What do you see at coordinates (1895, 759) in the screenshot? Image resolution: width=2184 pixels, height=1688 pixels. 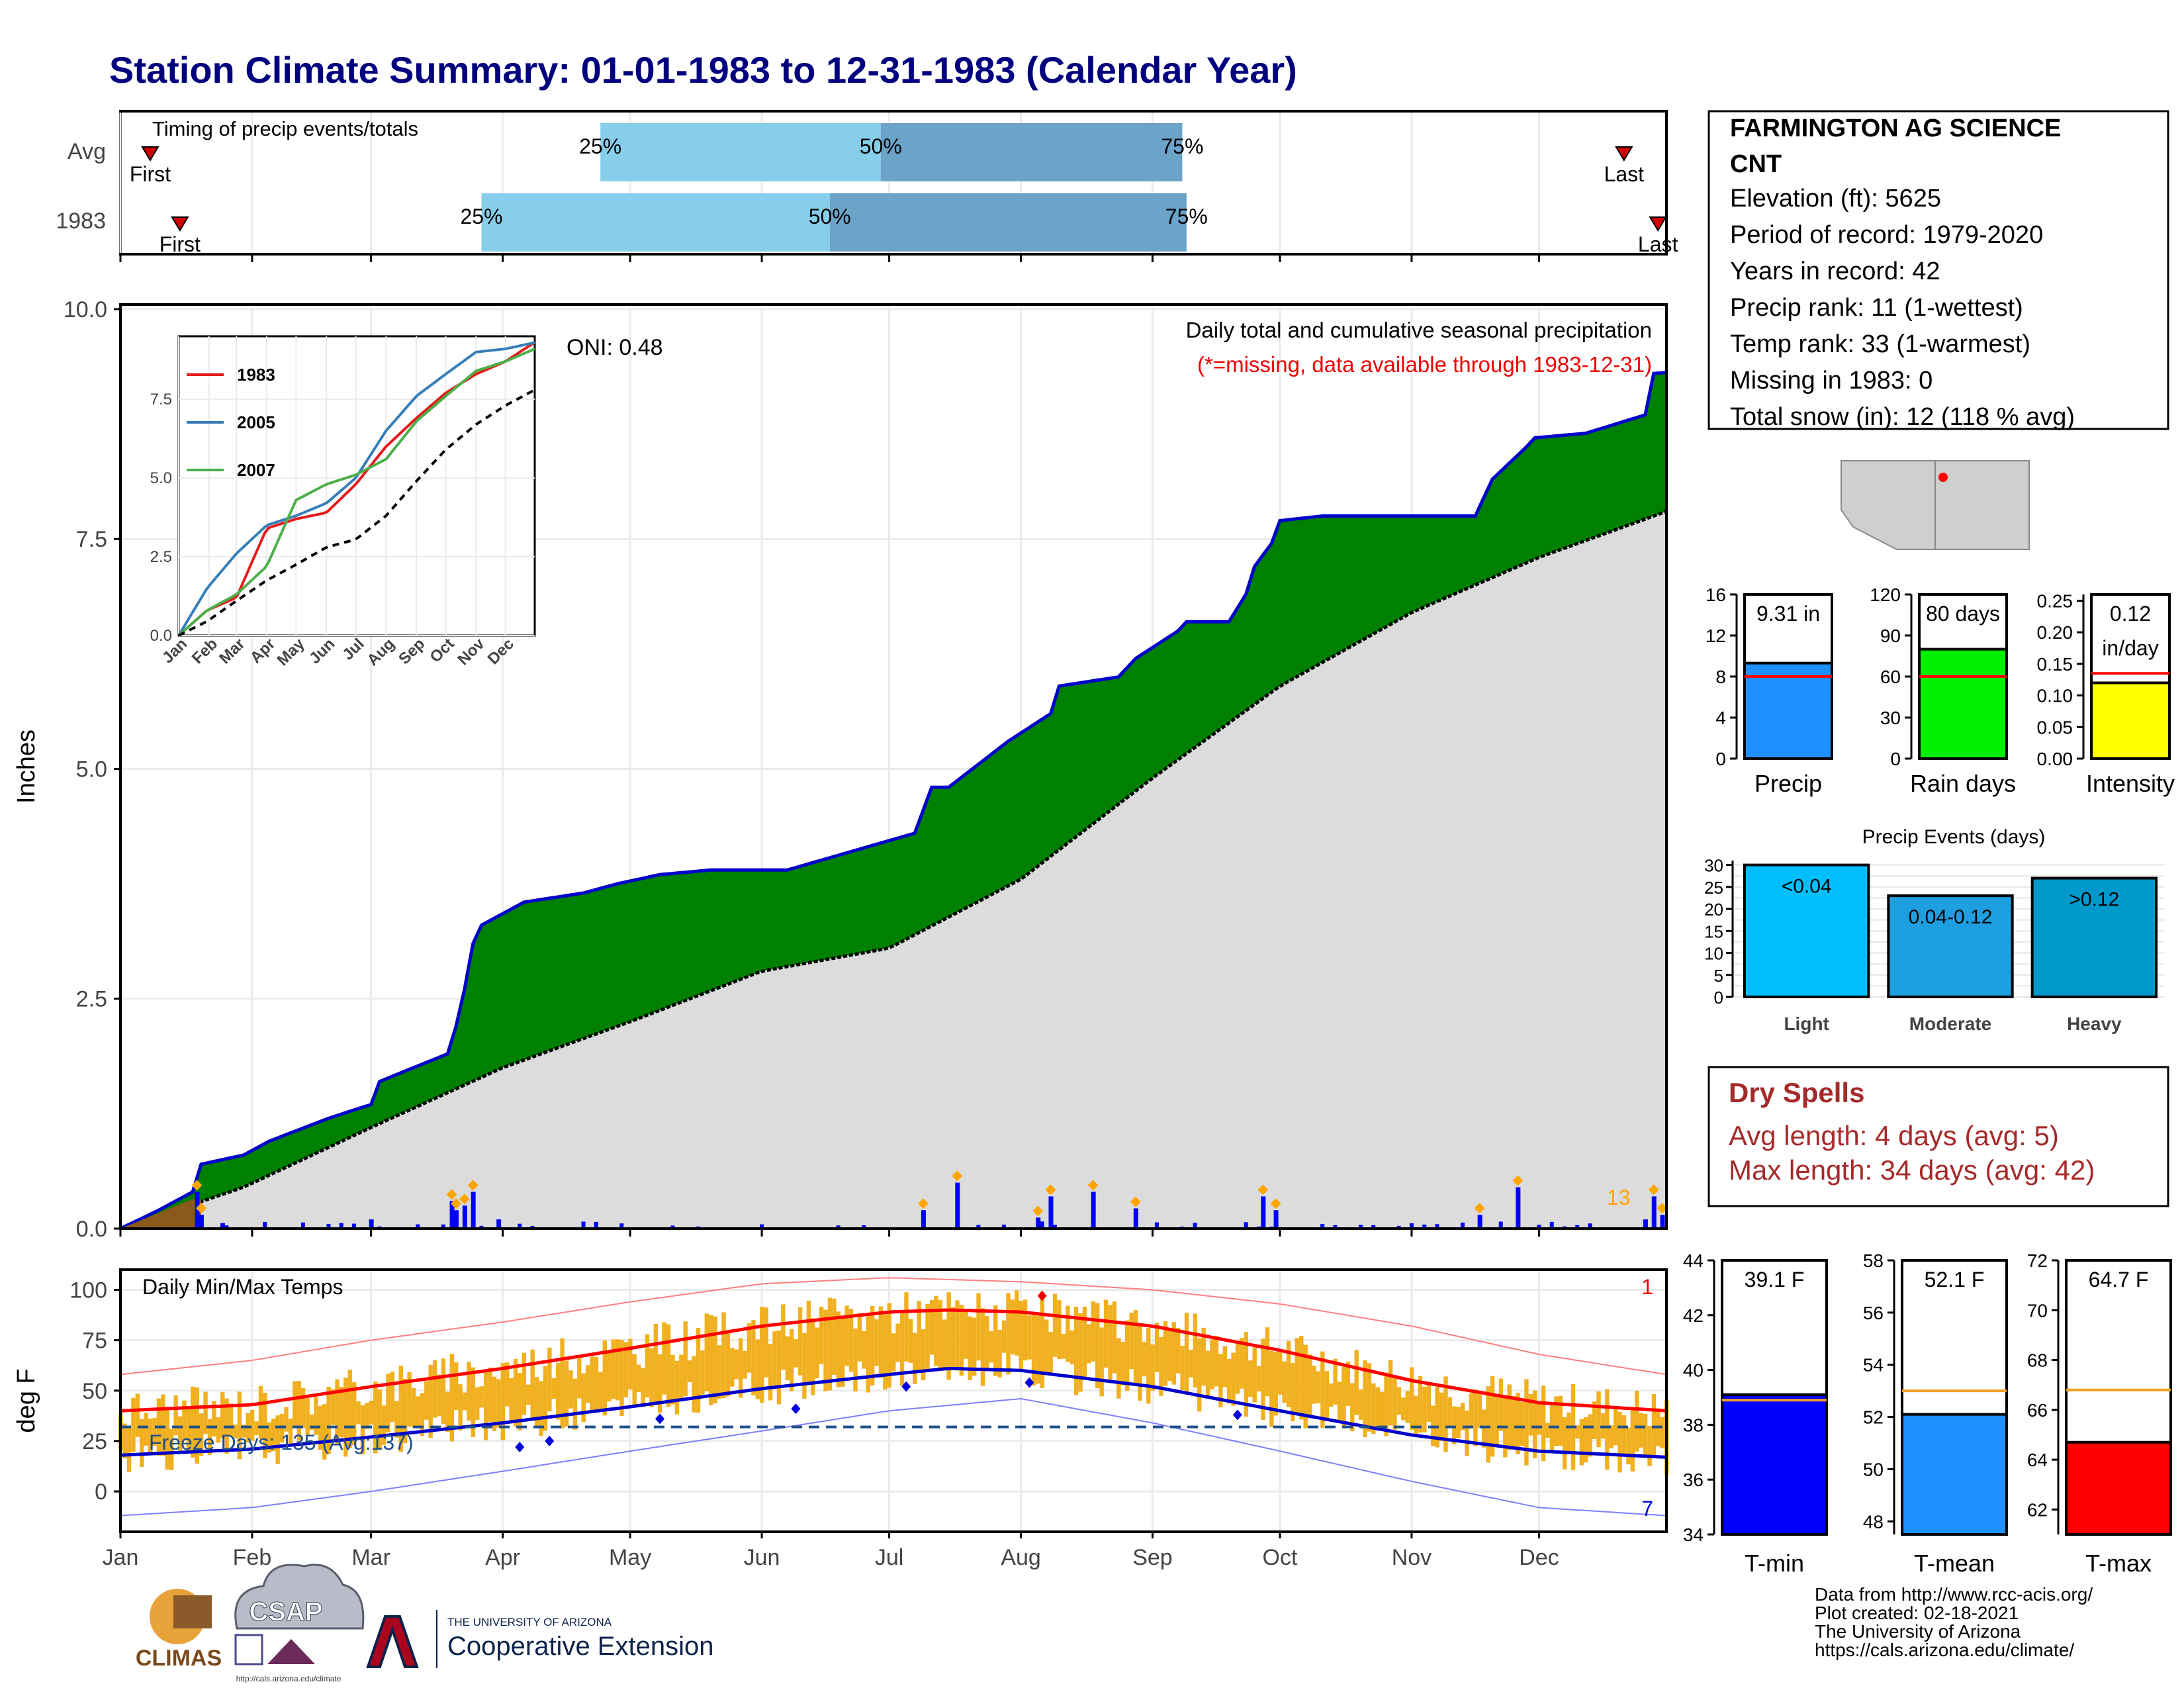 I see `rain-days-summary-tick-label: 0` at bounding box center [1895, 759].